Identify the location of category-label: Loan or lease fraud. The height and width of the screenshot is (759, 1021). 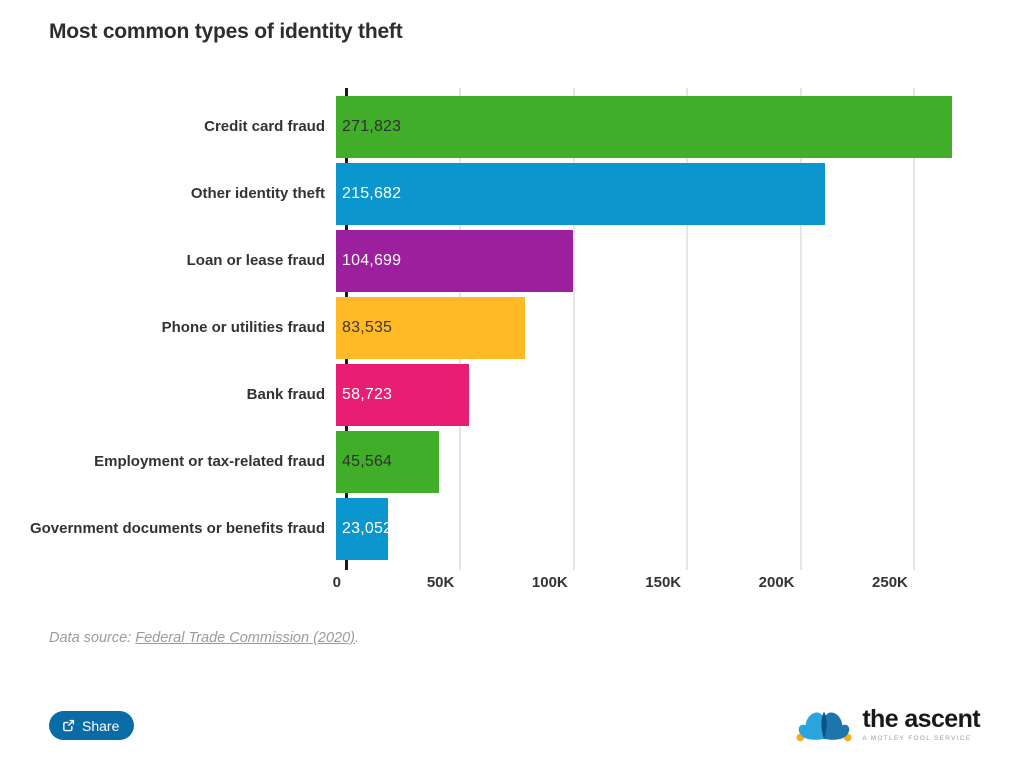
(255, 261).